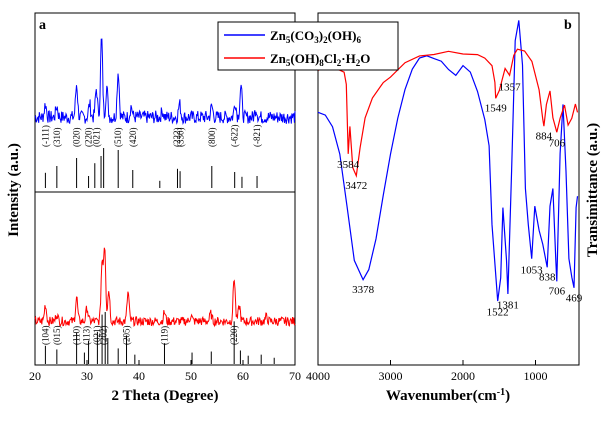  Describe the element at coordinates (363, 290) in the screenshot. I see `ftir-peak-label: 3378` at that location.